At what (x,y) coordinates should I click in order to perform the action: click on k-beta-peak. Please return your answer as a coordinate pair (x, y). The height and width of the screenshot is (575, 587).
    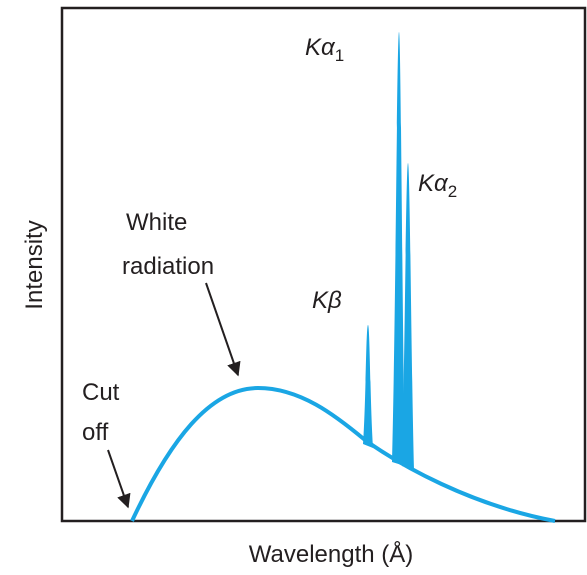
    Looking at the image, I should click on (368, 386).